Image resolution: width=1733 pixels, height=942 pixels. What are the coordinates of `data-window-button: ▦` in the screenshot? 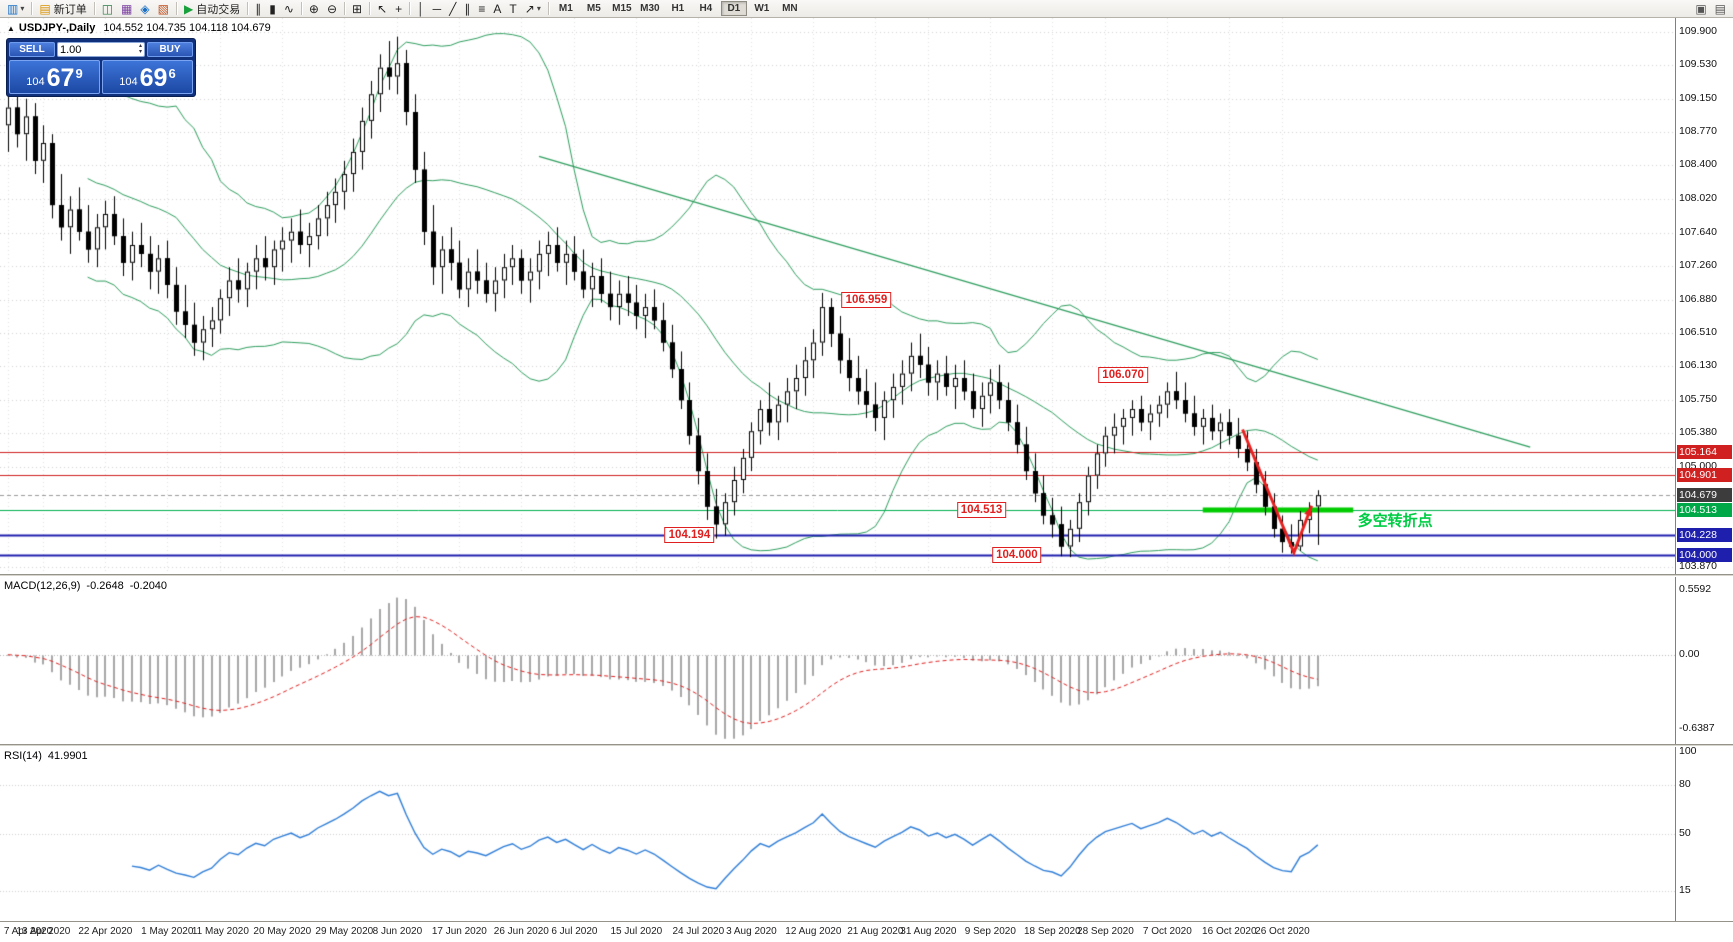 It's located at (126, 9).